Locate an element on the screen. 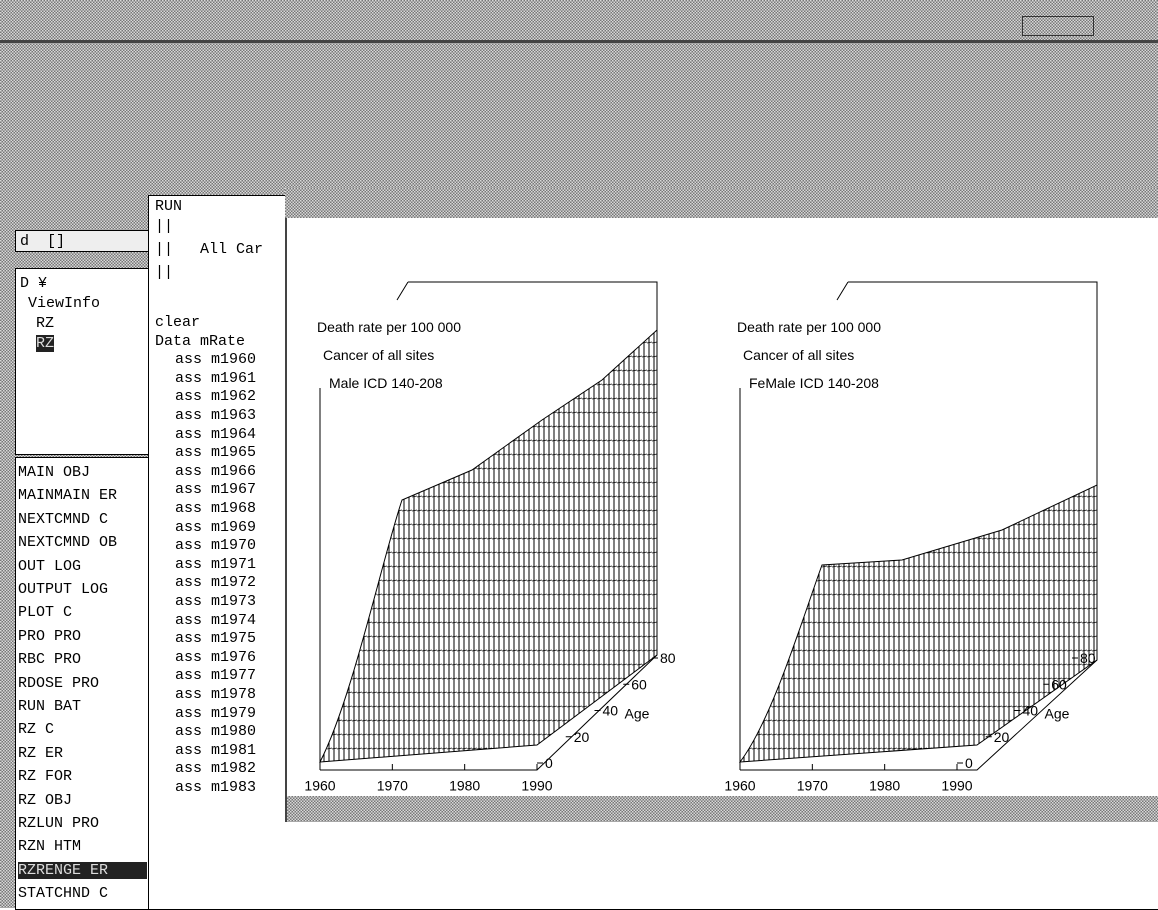 This screenshot has width=1158, height=910. code-line: ass m1973 is located at coordinates (216, 601).